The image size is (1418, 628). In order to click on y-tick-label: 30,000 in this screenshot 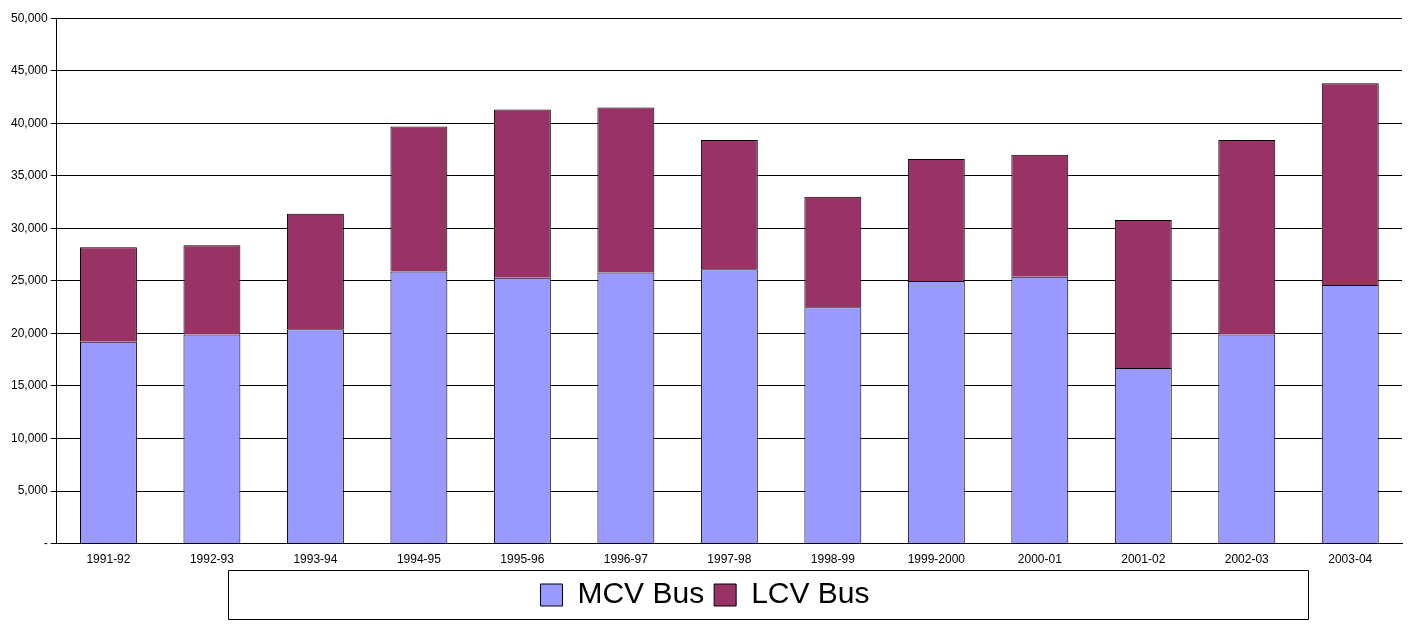, I will do `click(30, 227)`.